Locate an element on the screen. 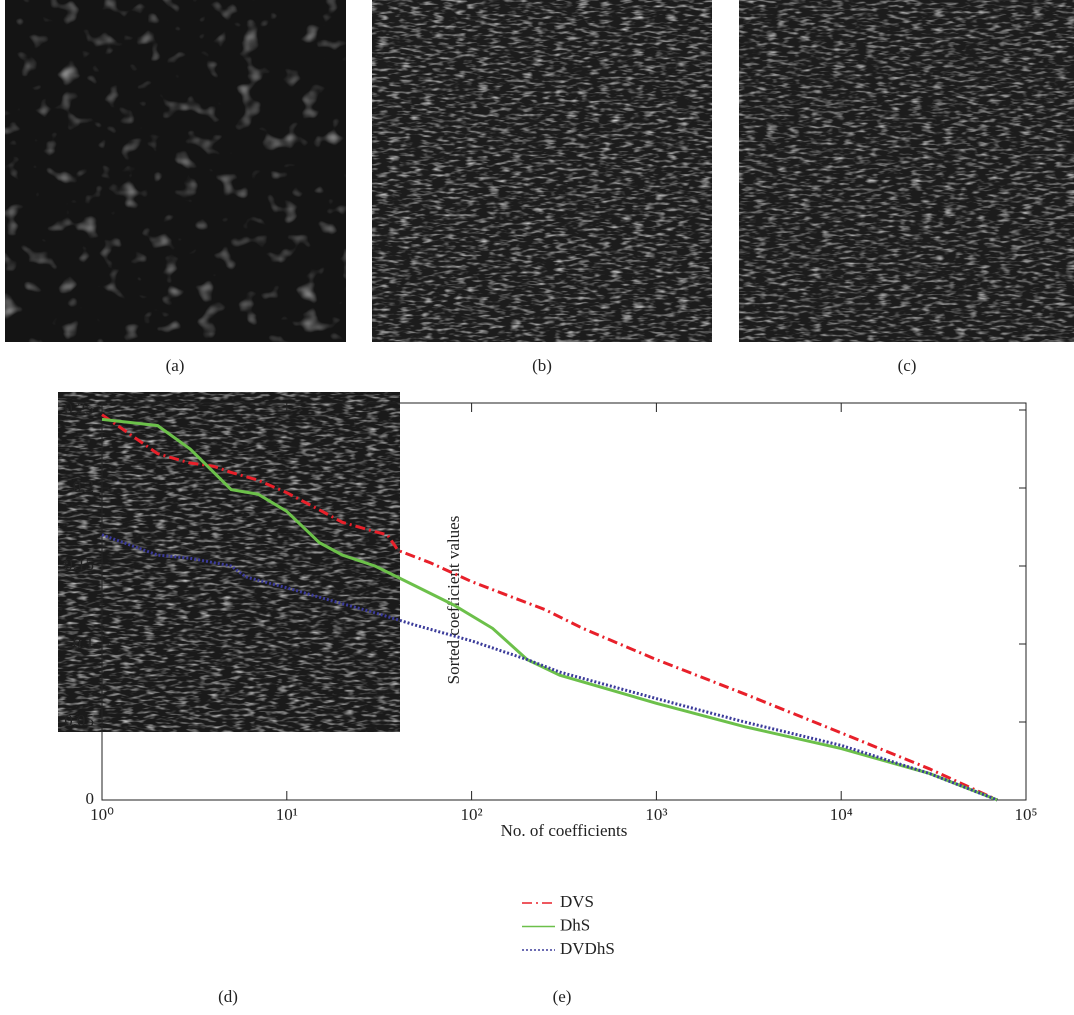 The image size is (1074, 1015). y-tick-label: 0.2 is located at coordinates (83, 486).